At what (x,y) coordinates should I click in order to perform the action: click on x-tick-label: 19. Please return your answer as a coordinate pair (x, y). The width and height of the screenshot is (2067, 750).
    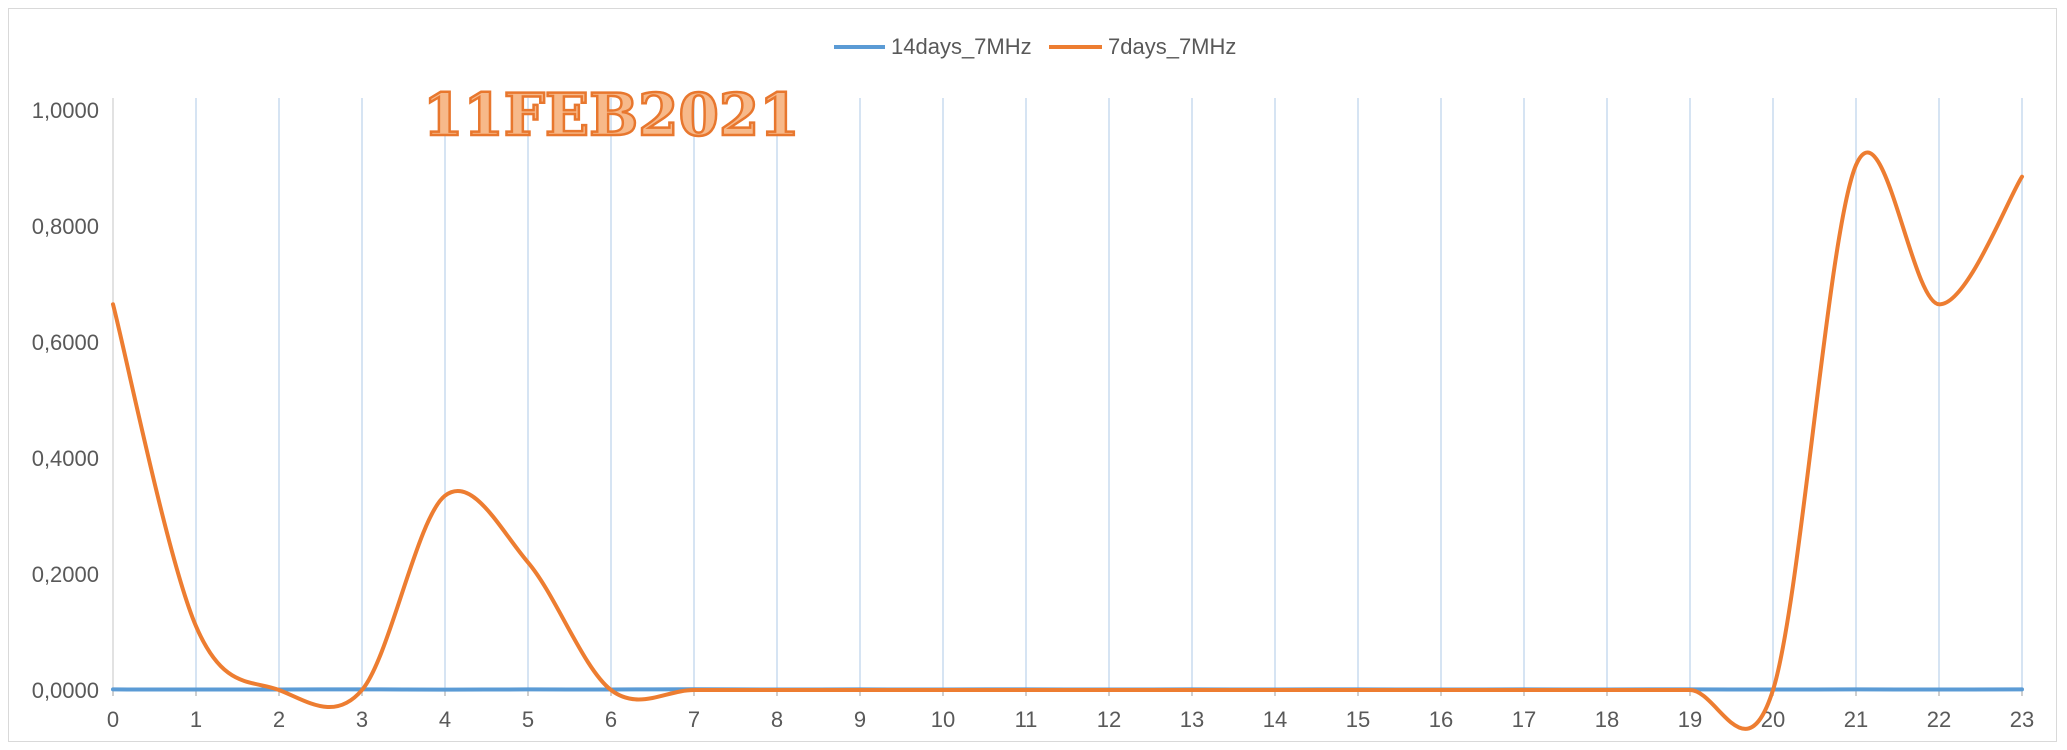
    Looking at the image, I should click on (1690, 719).